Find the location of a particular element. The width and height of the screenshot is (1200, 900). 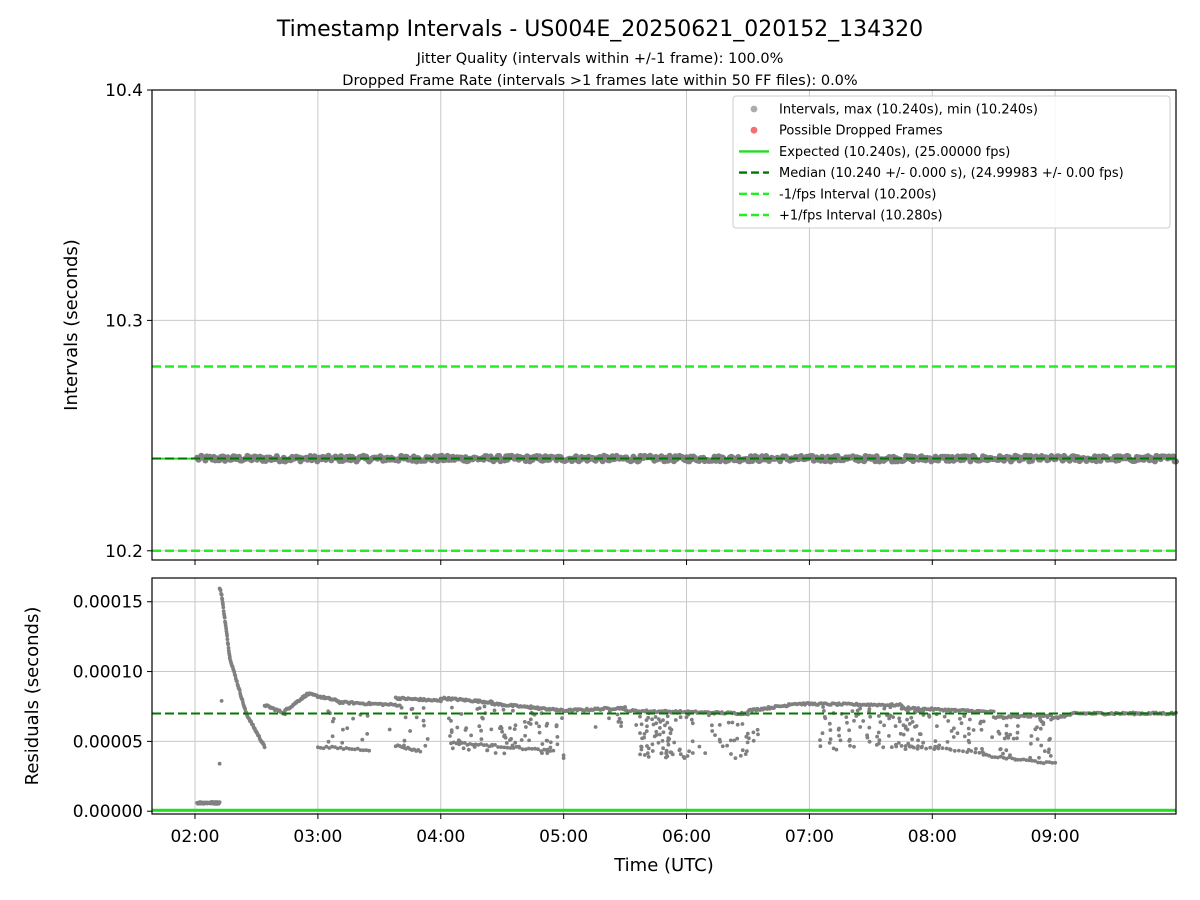

top-panel-ylabel: Intervals (seconds) is located at coordinates (71, 325).